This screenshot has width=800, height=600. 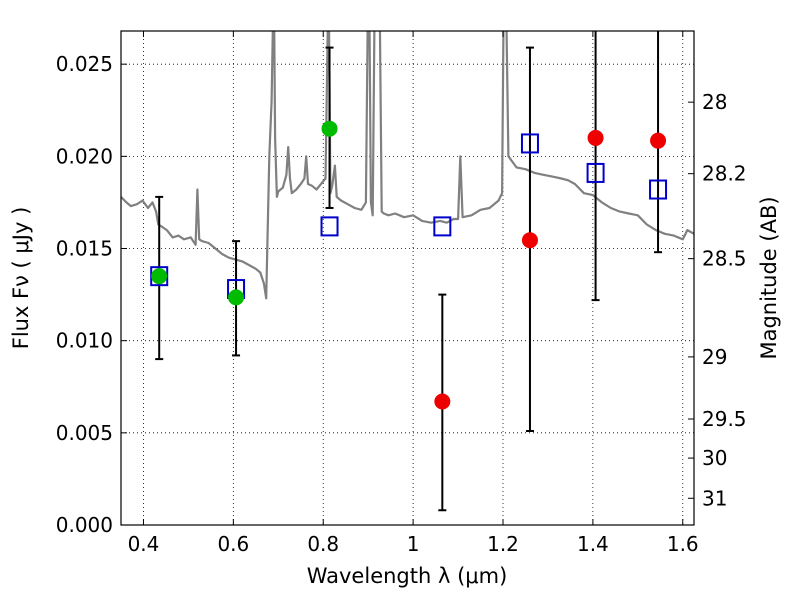 I want to click on y2-tick-label: 29, so click(x=714, y=357).